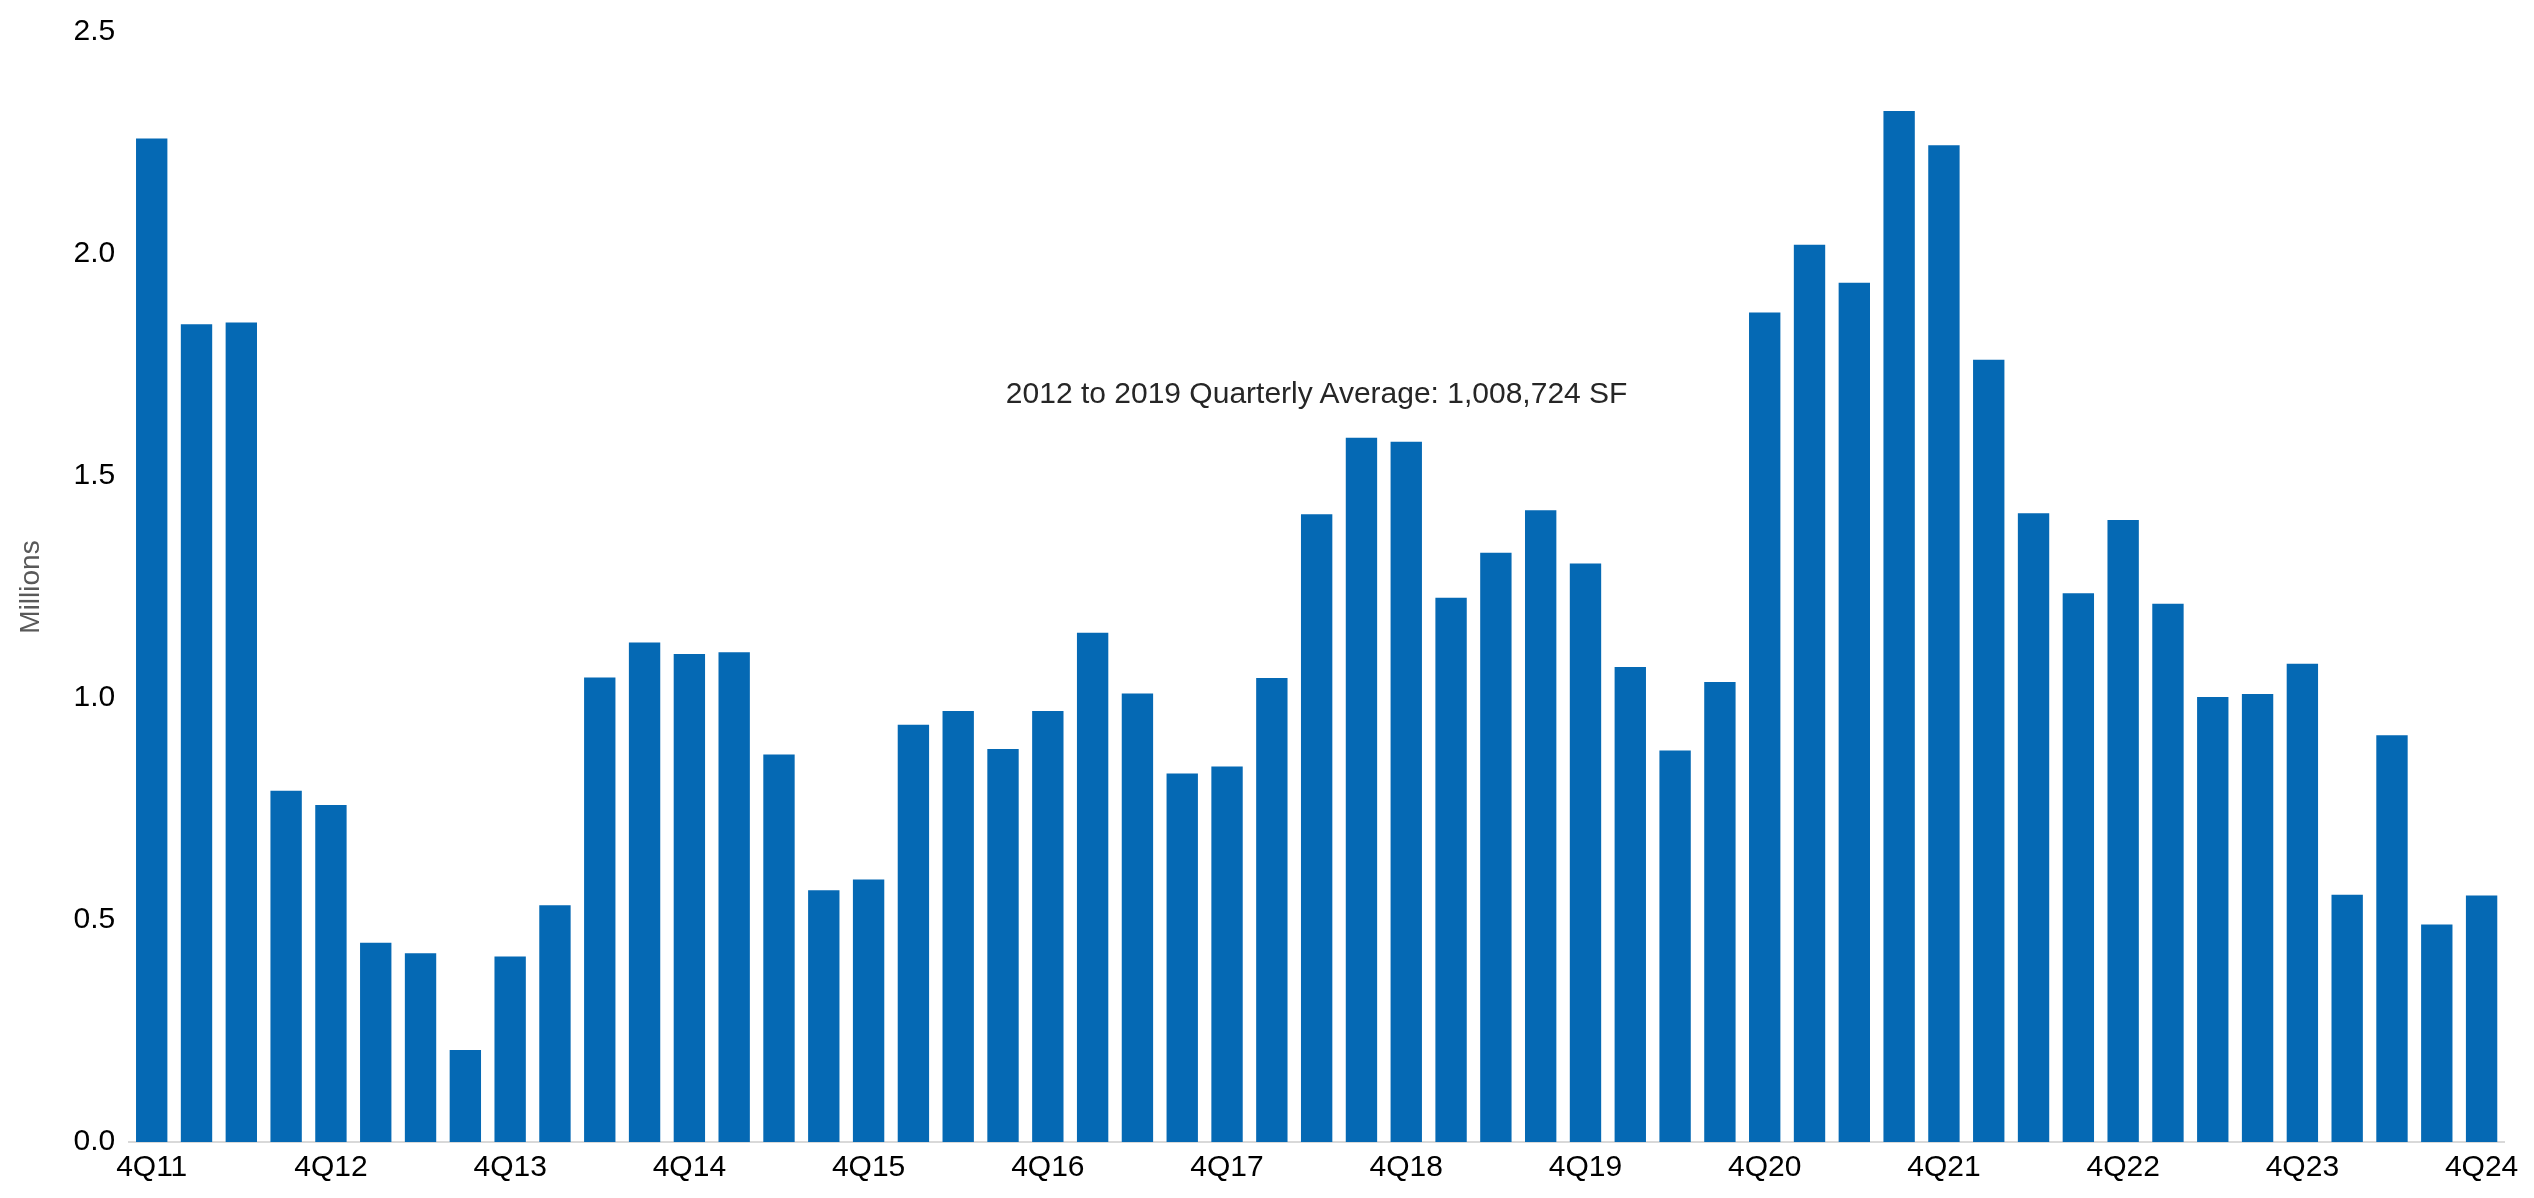  What do you see at coordinates (2302, 1166) in the screenshot?
I see `x-tick-label: 4Q23` at bounding box center [2302, 1166].